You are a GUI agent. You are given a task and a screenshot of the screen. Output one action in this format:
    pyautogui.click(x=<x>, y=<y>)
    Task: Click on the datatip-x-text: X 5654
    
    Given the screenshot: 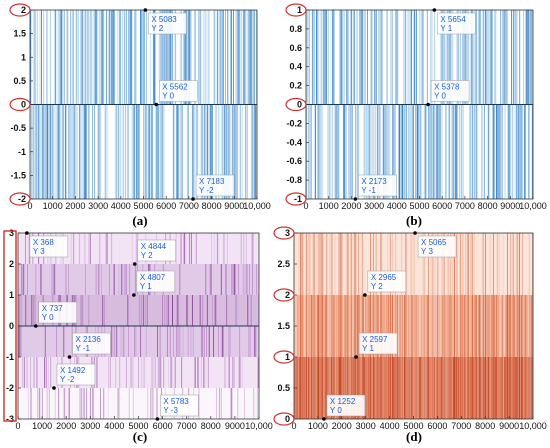 What is the action you would take?
    pyautogui.click(x=453, y=19)
    